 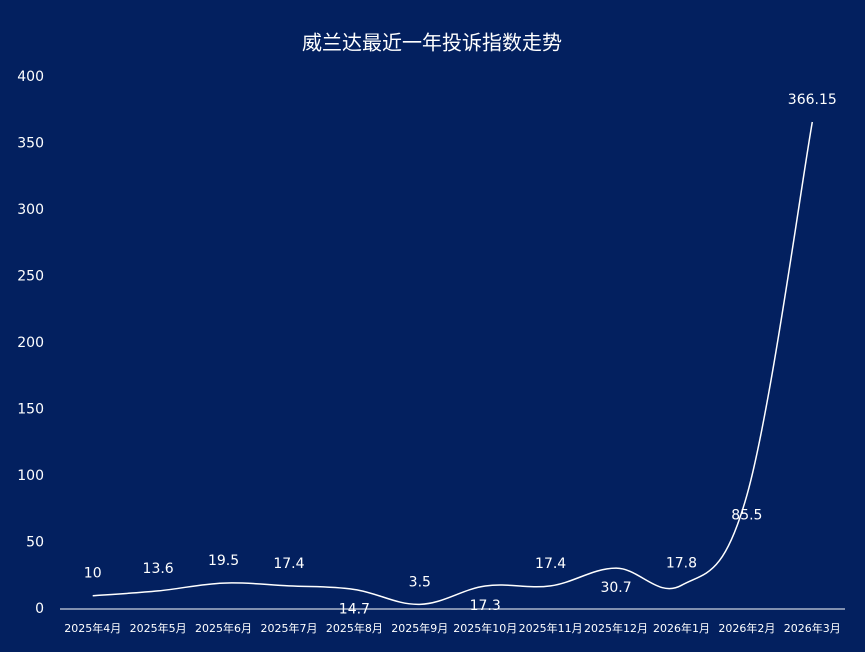 What do you see at coordinates (30, 77) in the screenshot?
I see `y-tick-label: 400` at bounding box center [30, 77].